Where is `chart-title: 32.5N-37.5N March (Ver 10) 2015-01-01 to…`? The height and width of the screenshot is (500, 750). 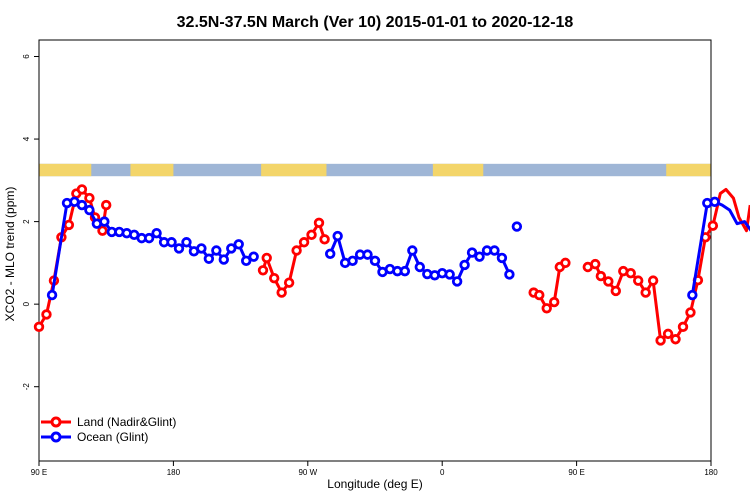 chart-title: 32.5N-37.5N March (Ver 10) 2015-01-01 to… is located at coordinates (375, 22).